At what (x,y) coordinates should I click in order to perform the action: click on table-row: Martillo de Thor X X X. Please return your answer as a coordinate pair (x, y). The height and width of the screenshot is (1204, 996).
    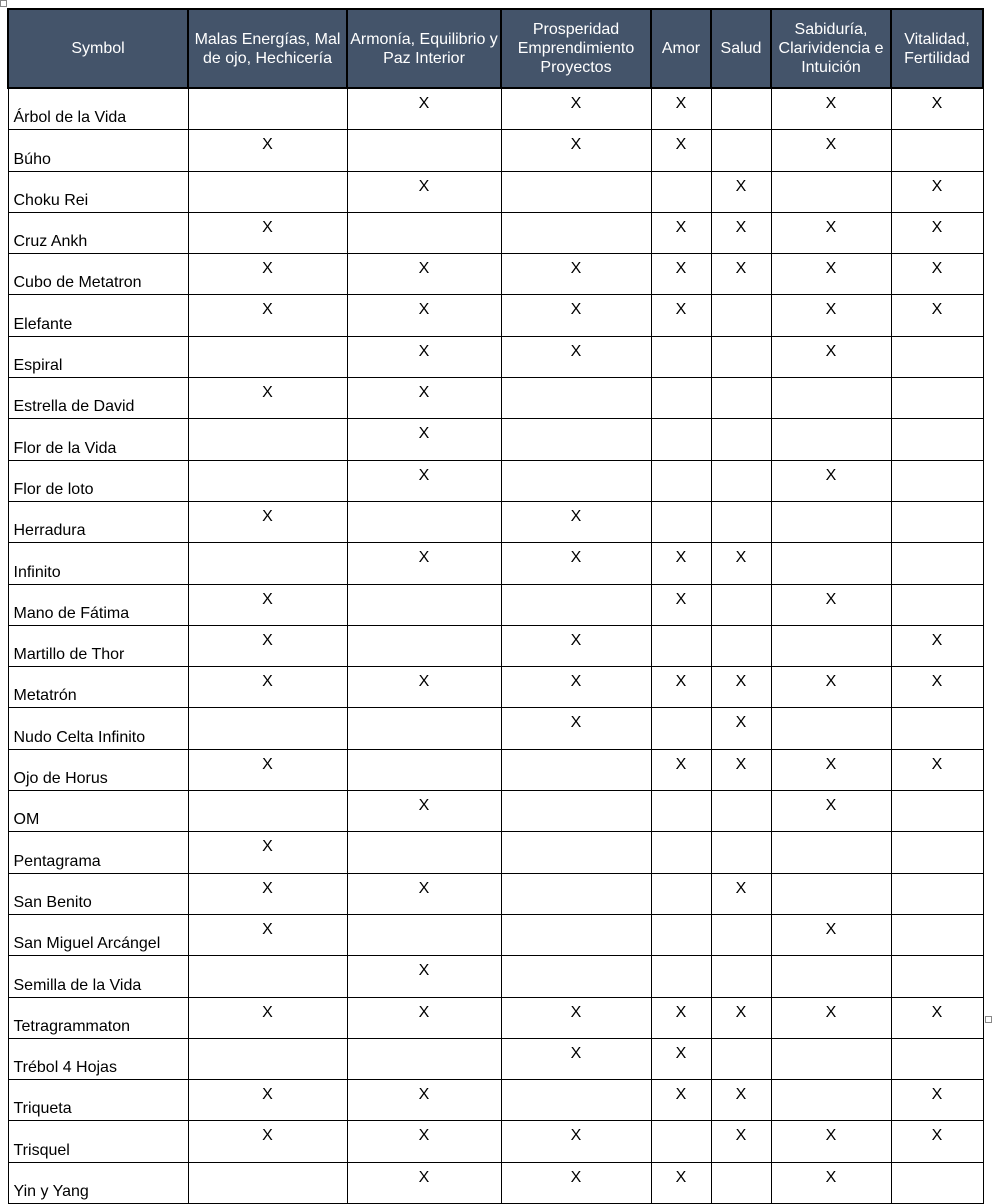
    Looking at the image, I should click on (495, 646).